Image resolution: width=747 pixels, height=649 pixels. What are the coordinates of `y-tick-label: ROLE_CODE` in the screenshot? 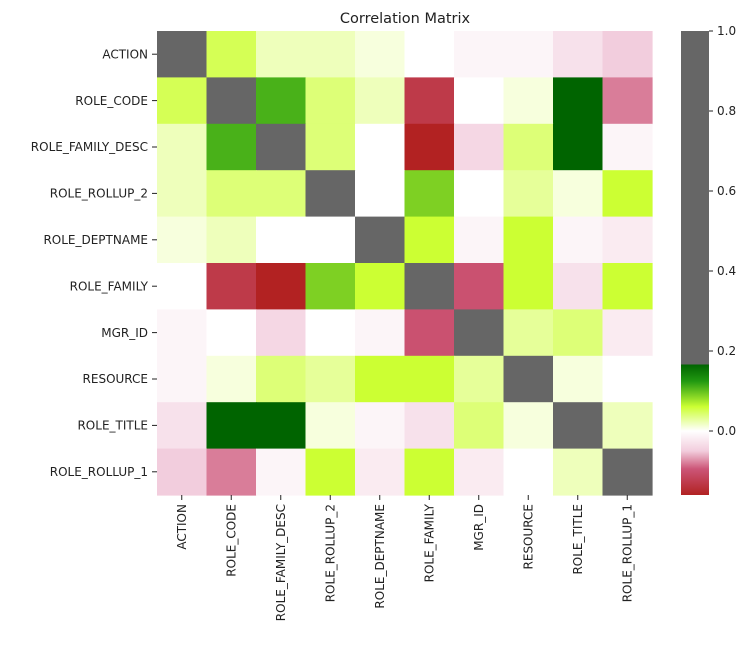 It's located at (111, 101).